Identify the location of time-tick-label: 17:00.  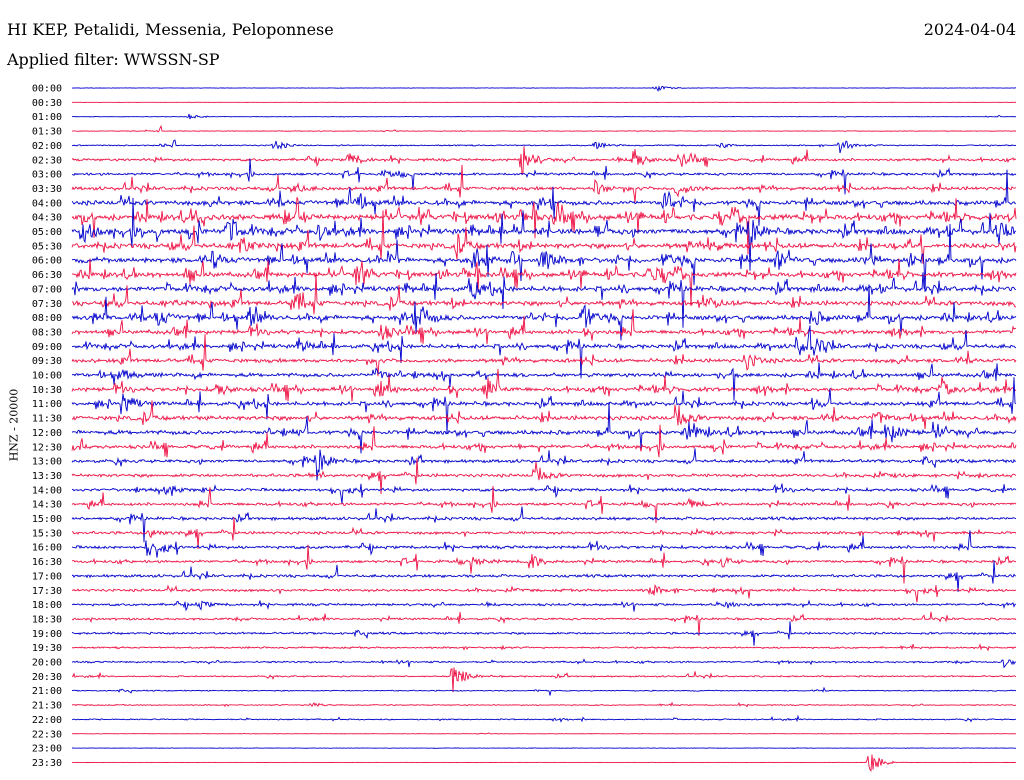
(47, 576).